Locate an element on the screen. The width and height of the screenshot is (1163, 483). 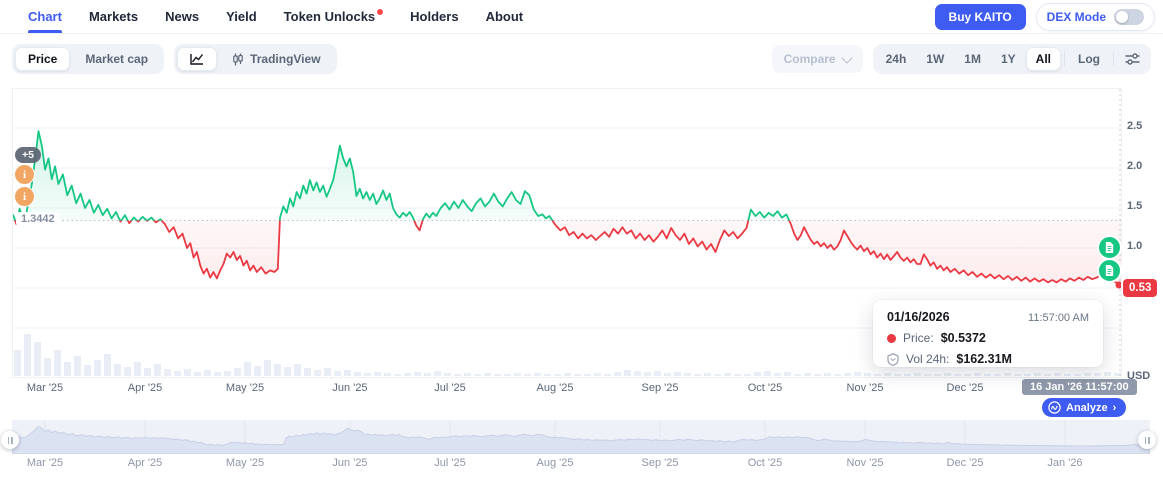
x-axis-tick-label: Aug '25 is located at coordinates (555, 388).